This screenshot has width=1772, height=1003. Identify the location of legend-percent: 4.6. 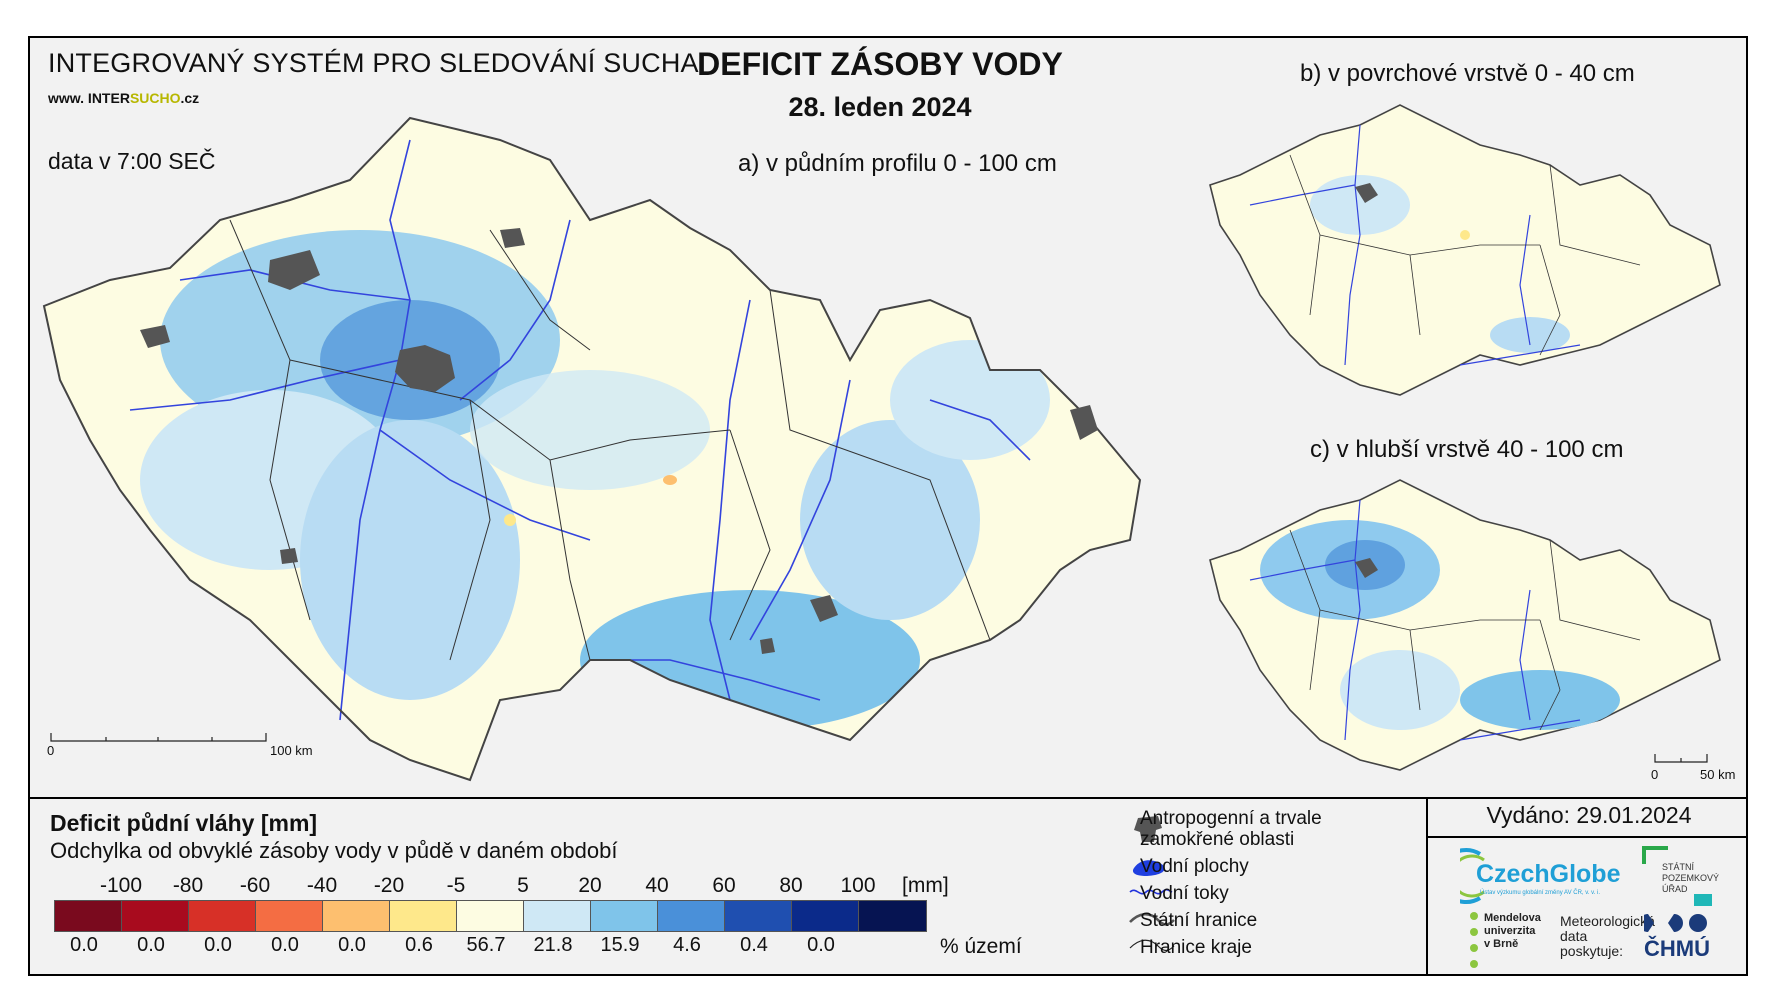
(687, 945).